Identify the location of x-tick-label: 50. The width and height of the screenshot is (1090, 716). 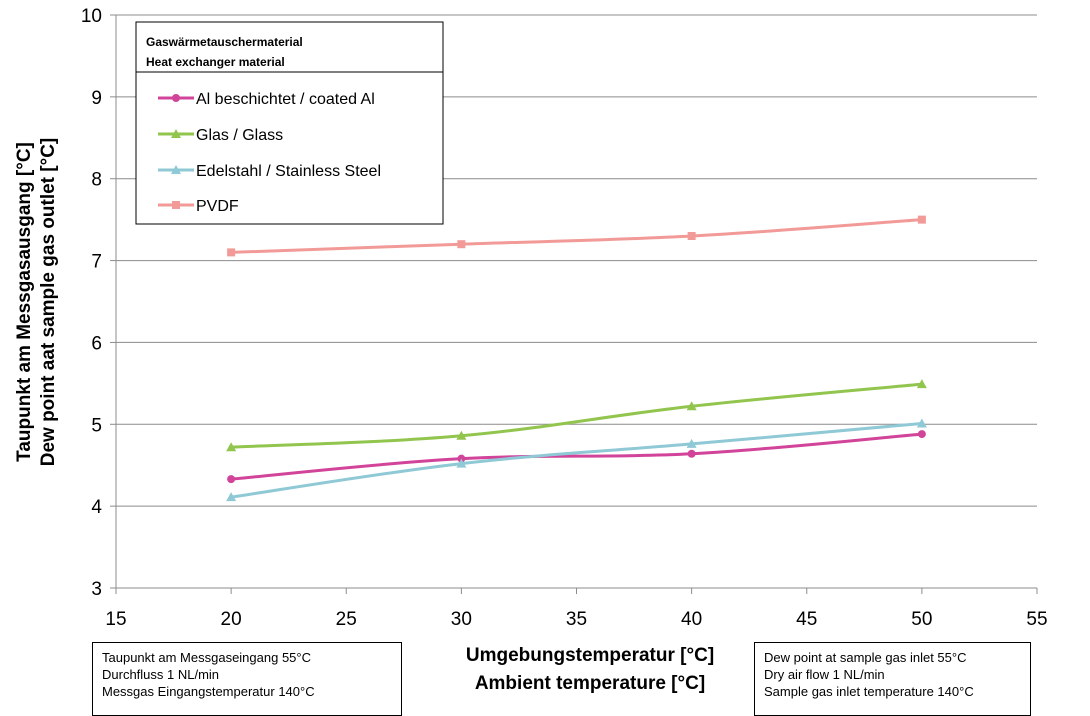
(921, 619).